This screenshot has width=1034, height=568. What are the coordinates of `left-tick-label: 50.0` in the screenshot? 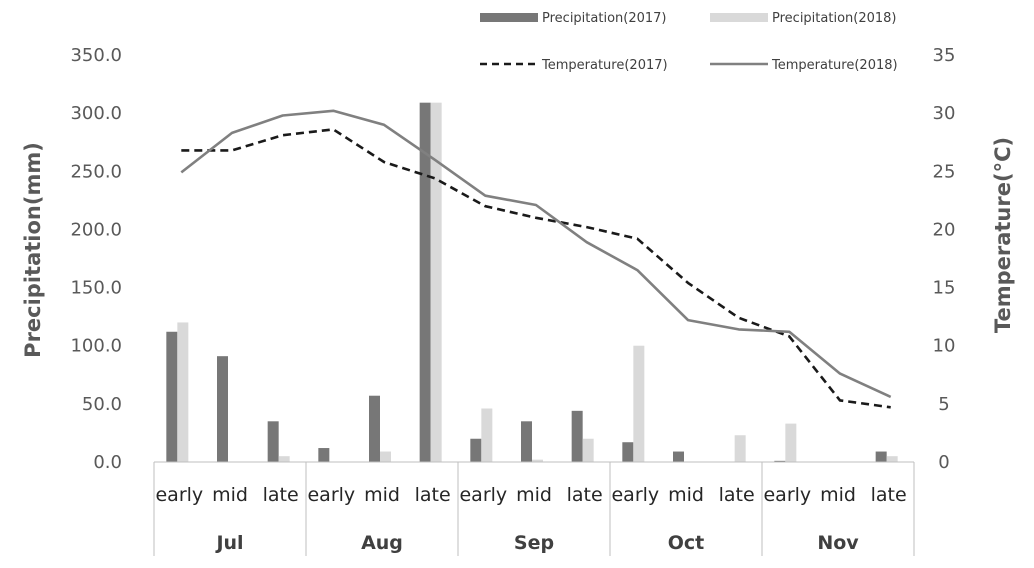 It's located at (102, 404).